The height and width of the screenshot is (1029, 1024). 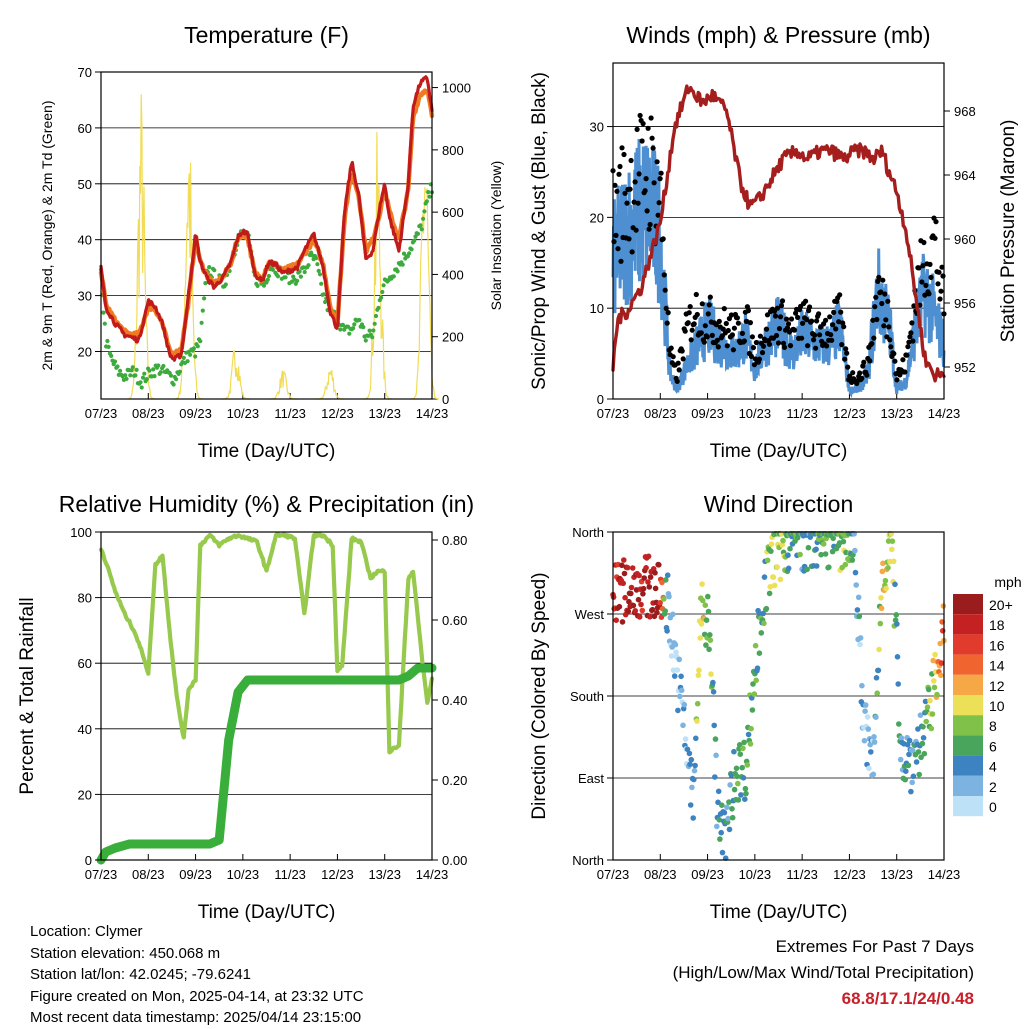 I want to click on y2-tick-label: 800, so click(x=453, y=150).